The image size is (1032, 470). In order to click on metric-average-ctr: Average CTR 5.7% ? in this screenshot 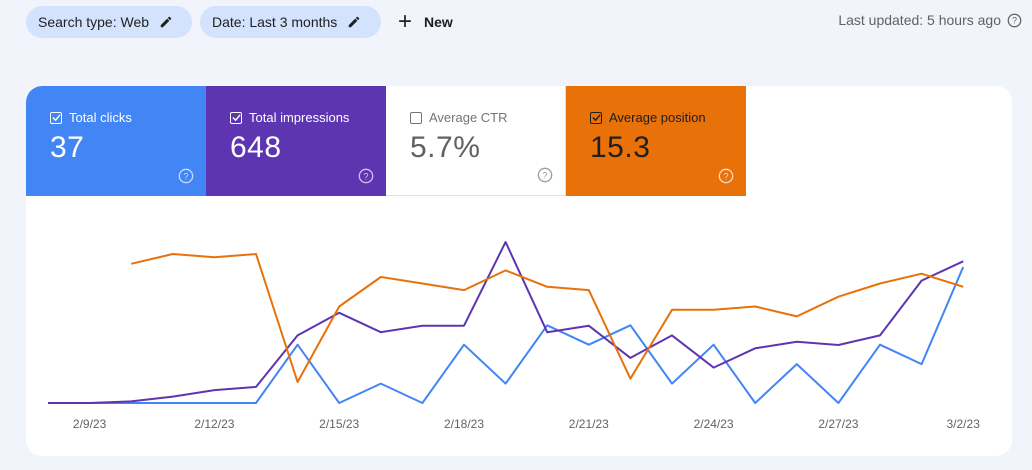, I will do `click(476, 141)`.